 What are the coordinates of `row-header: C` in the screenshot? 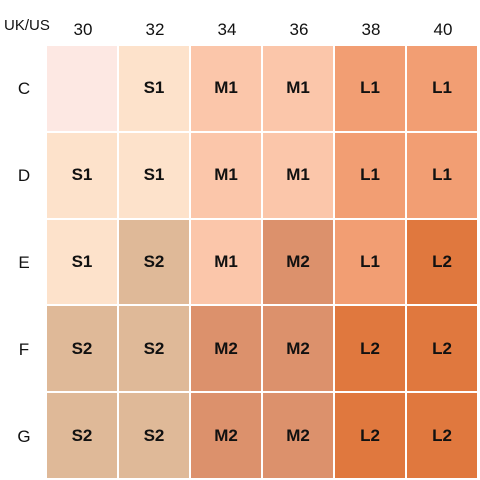 It's located at (24, 89).